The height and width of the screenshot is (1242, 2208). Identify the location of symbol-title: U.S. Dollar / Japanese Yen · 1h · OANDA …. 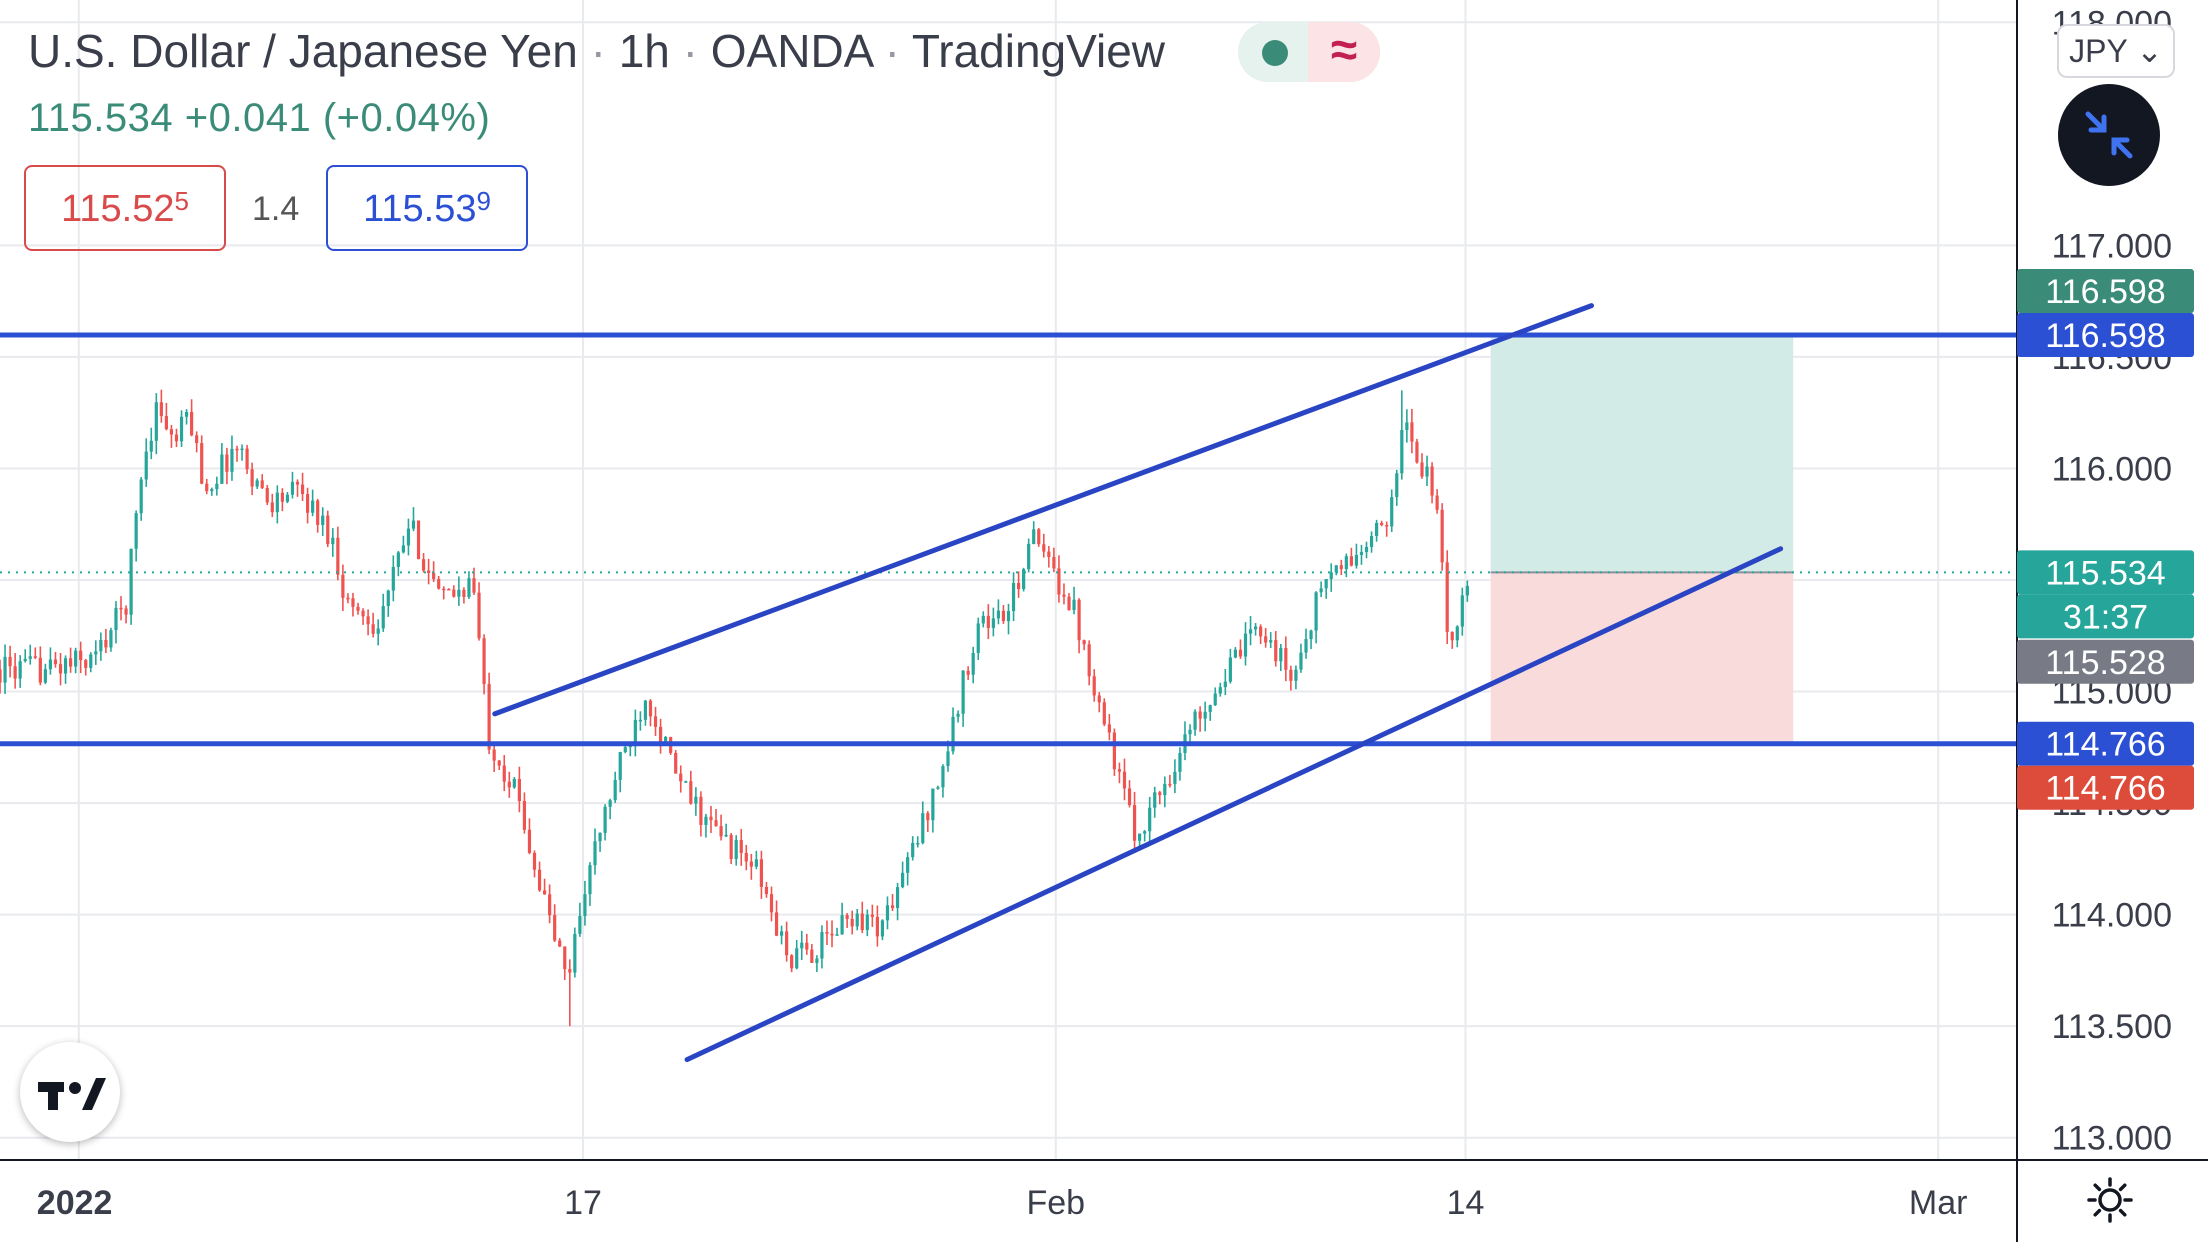
(596, 51).